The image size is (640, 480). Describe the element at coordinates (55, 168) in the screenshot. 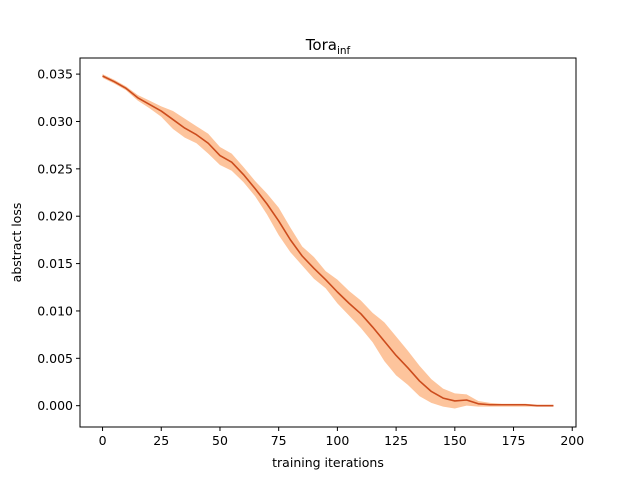

I see `y-tick-label: 0.025` at that location.